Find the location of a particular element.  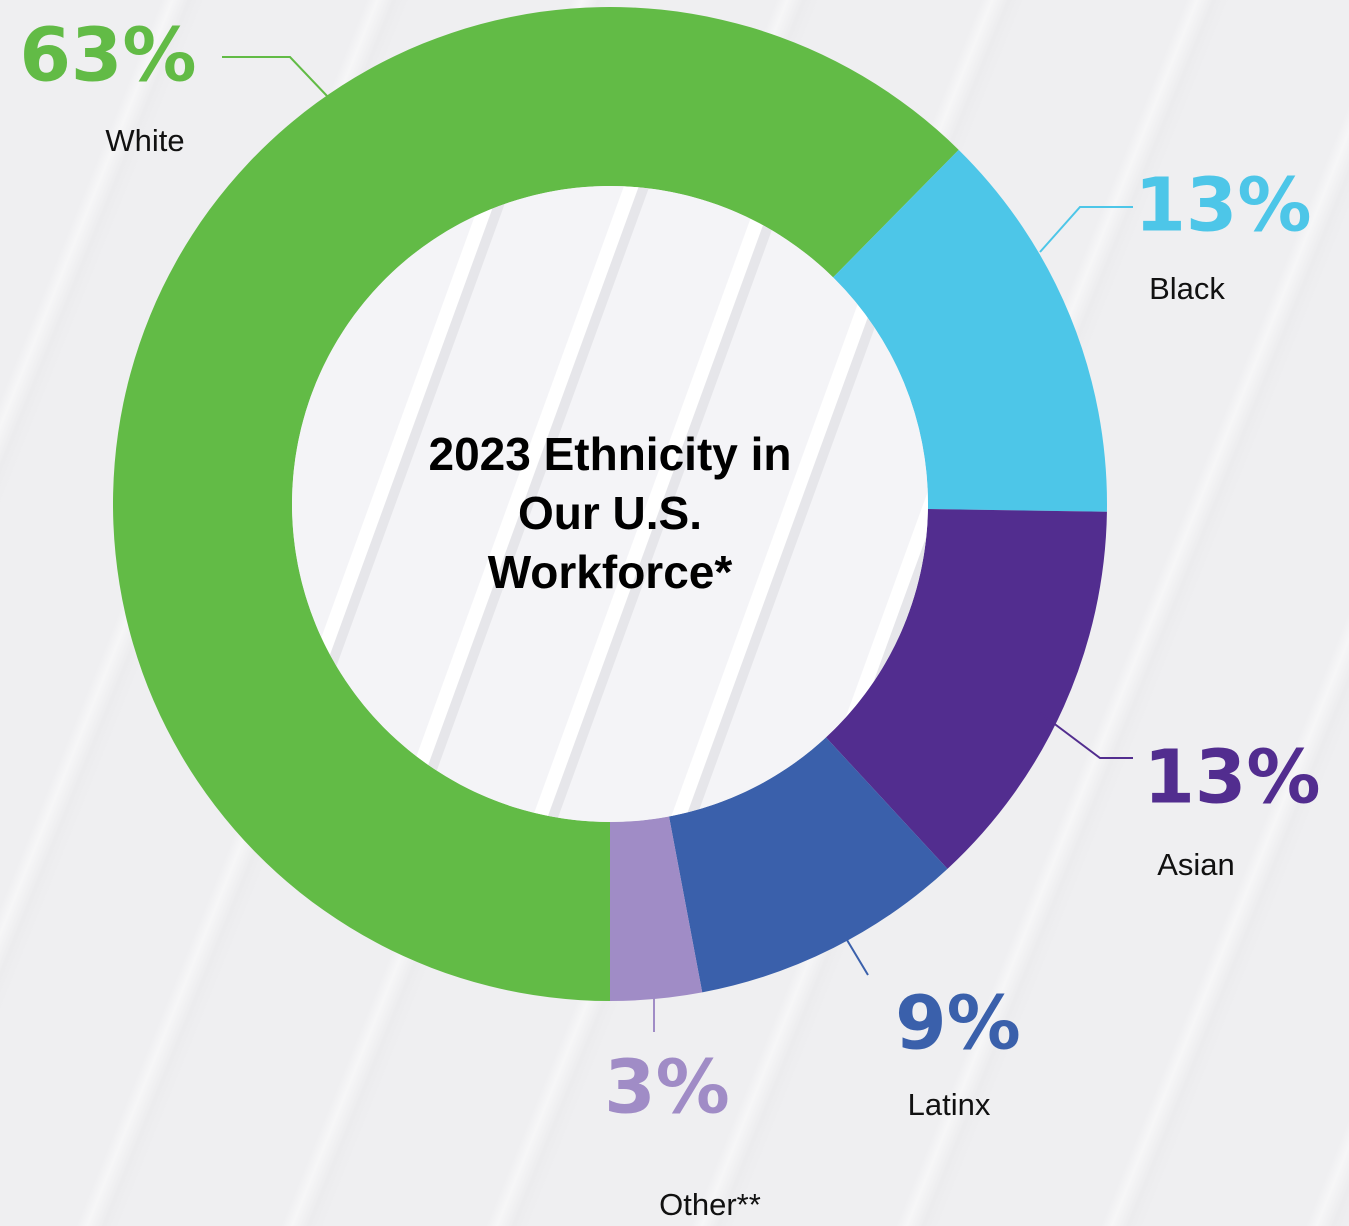

category-label: Other** is located at coordinates (710, 1204).